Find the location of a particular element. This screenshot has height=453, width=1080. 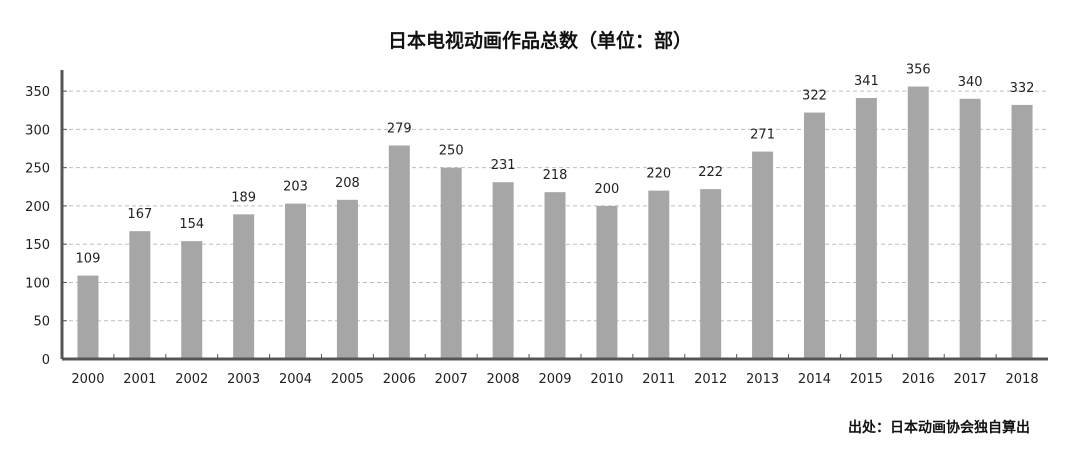

y-tick-label: 250 is located at coordinates (37, 169).